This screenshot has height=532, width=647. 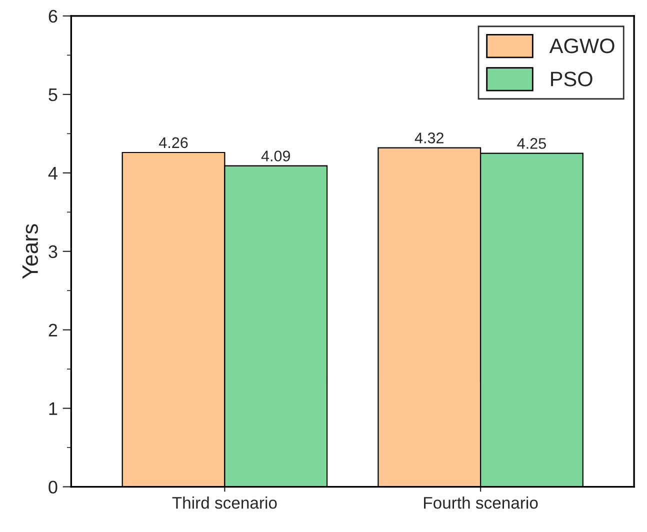 What do you see at coordinates (53, 95) in the screenshot?
I see `y-tick-label: 5` at bounding box center [53, 95].